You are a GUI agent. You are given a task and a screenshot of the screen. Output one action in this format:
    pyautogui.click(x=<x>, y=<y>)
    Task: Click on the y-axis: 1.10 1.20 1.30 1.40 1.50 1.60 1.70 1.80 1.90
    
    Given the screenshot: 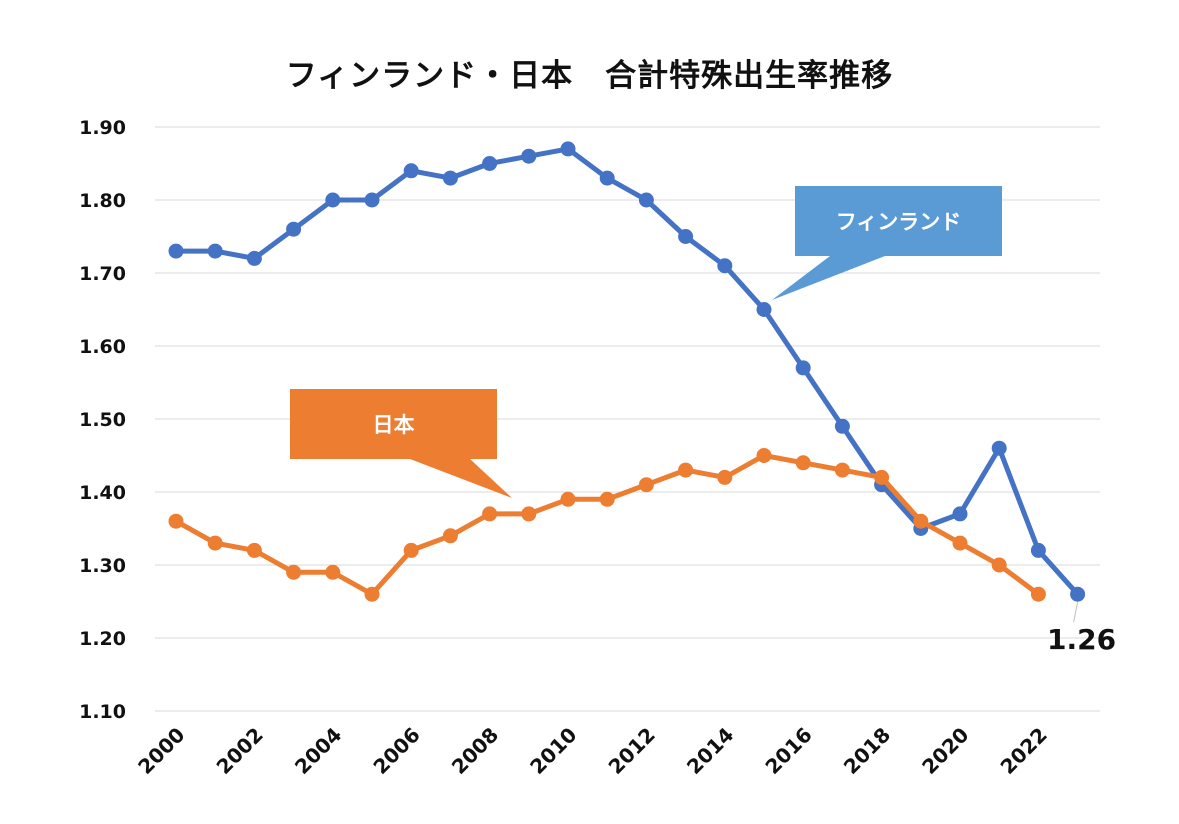 What is the action you would take?
    pyautogui.click(x=102, y=420)
    